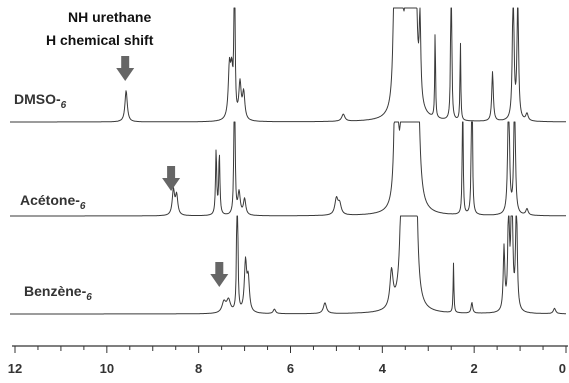 The height and width of the screenshot is (383, 569). I want to click on x-tick-label: 12, so click(15, 368).